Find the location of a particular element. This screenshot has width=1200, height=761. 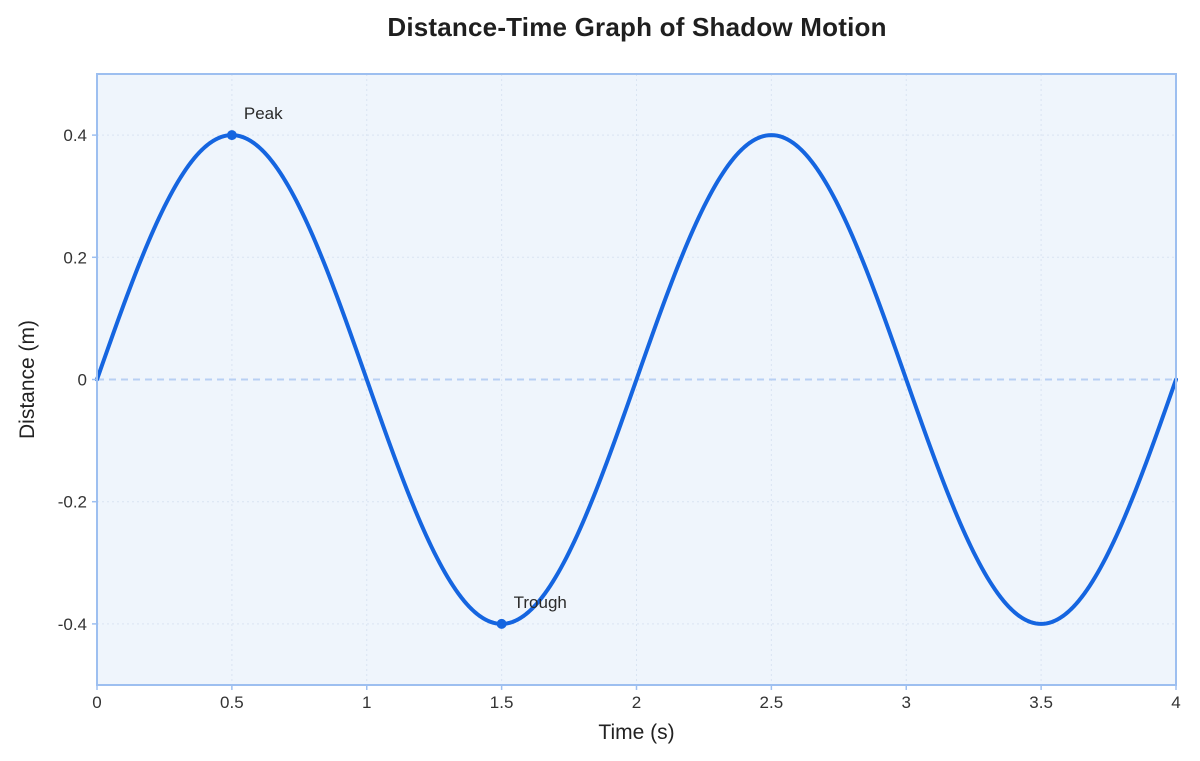

y-axis-ticks: -0.4 -0.2 0 0.2 0.4 is located at coordinates (77, 380).